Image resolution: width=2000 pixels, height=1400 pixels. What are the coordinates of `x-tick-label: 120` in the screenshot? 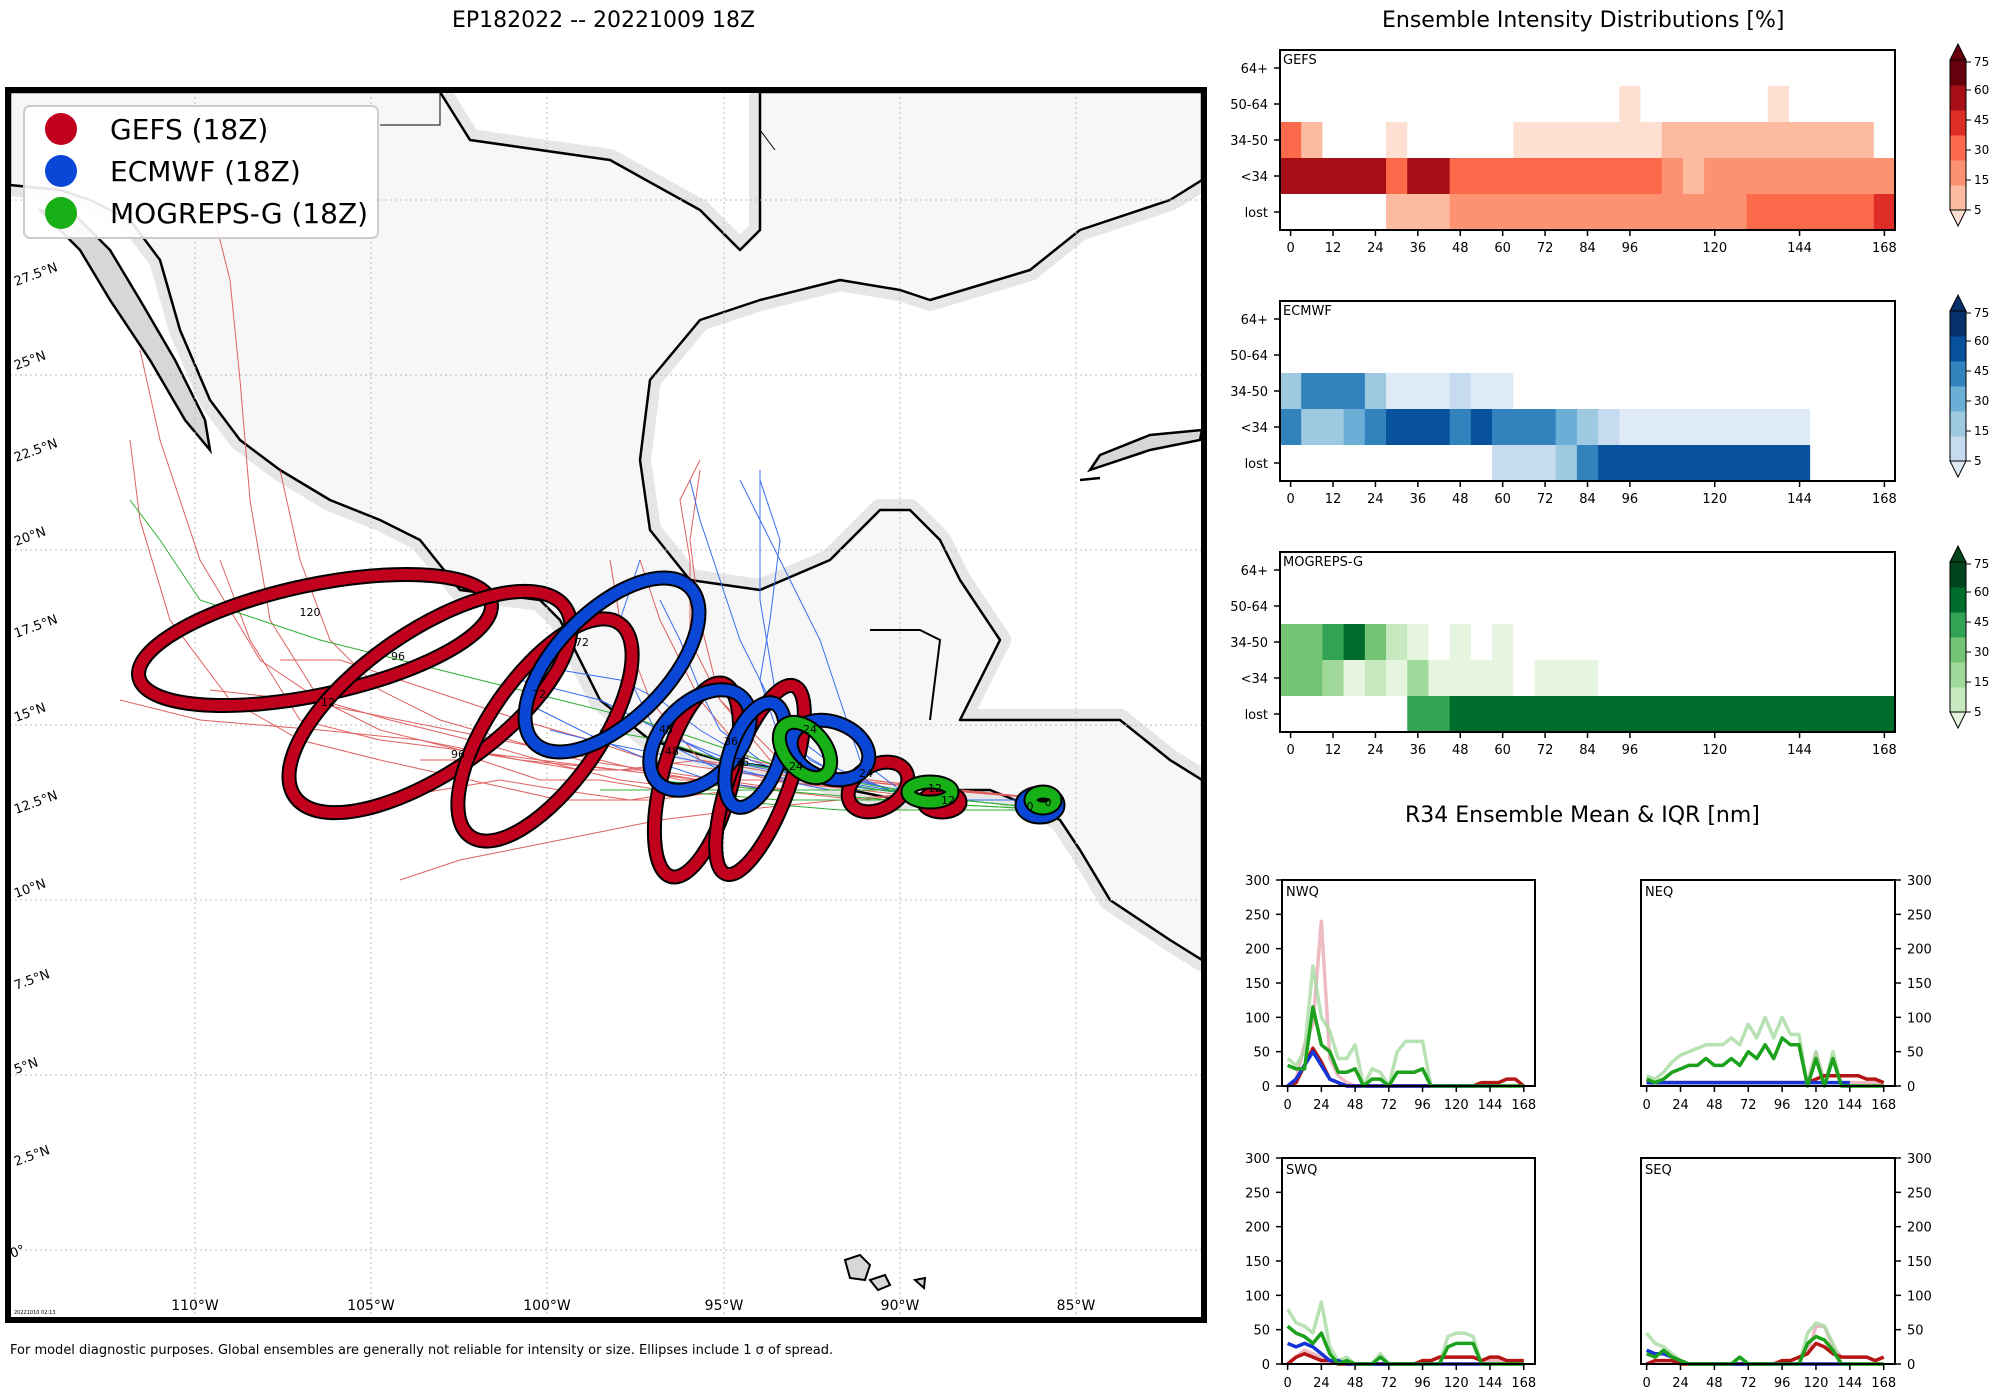 It's located at (1456, 1105).